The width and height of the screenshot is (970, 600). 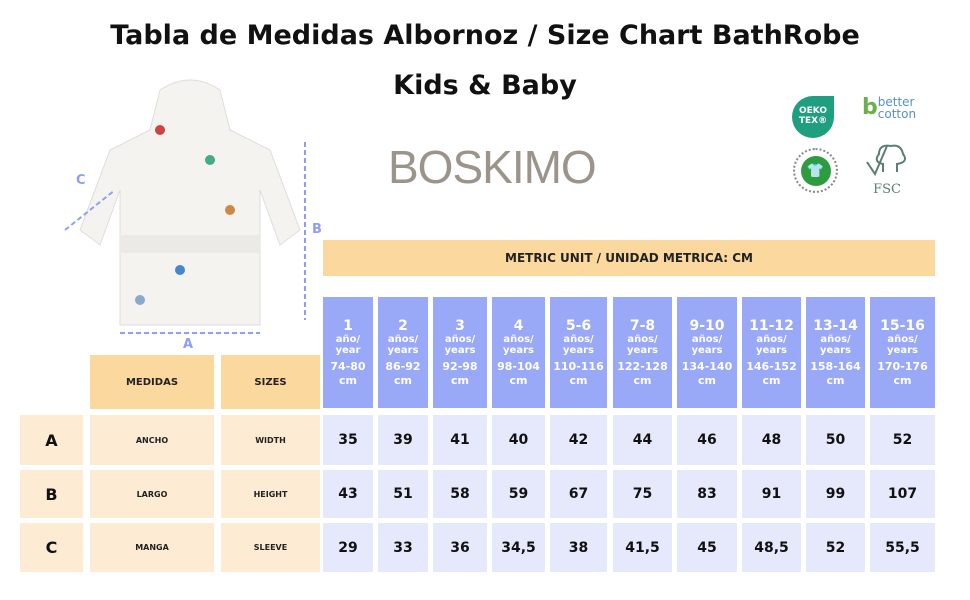 I want to click on size-unit: año/, so click(x=348, y=339).